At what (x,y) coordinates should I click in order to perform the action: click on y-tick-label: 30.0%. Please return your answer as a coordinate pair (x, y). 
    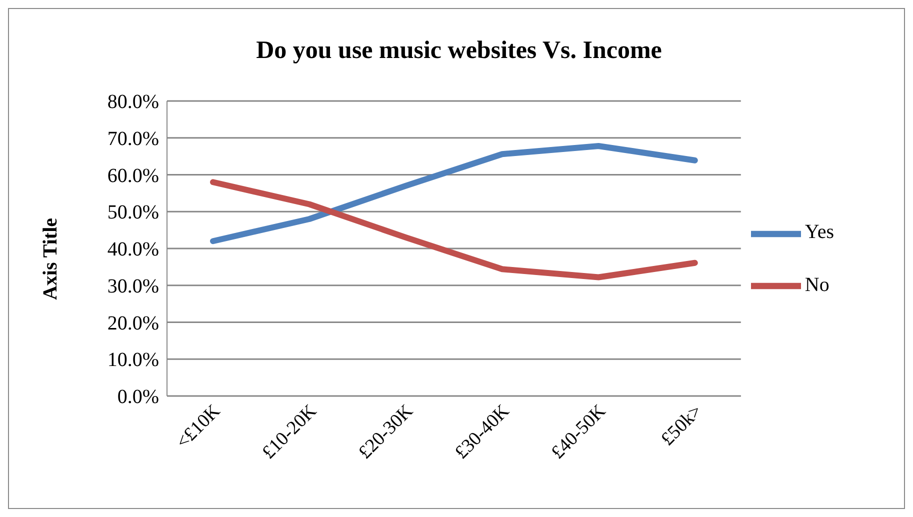
    Looking at the image, I should click on (133, 286).